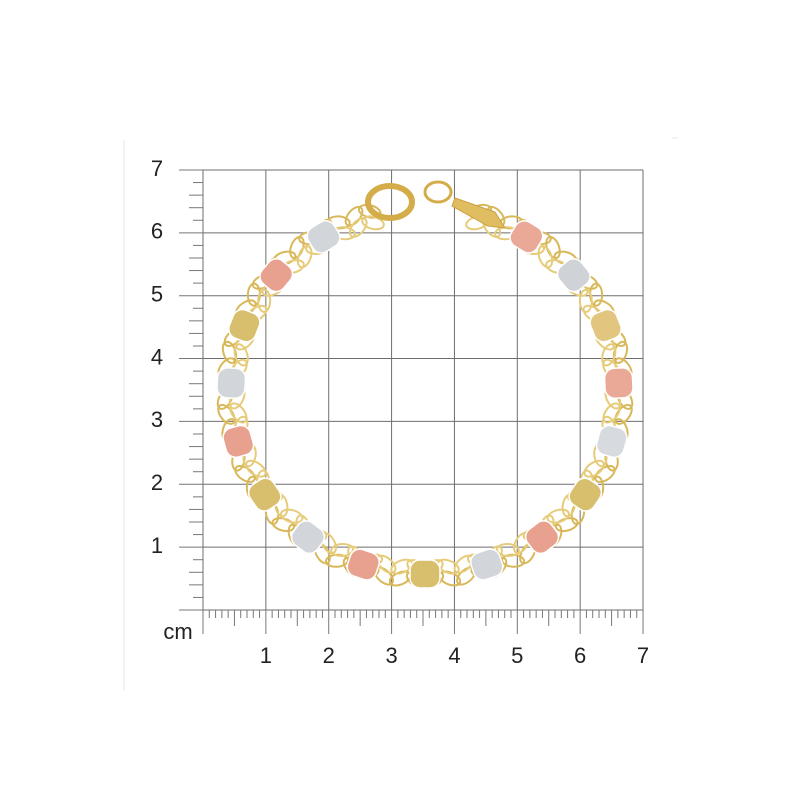 This screenshot has height=800, width=800. Describe the element at coordinates (157, 419) in the screenshot. I see `y-label: 3` at that location.